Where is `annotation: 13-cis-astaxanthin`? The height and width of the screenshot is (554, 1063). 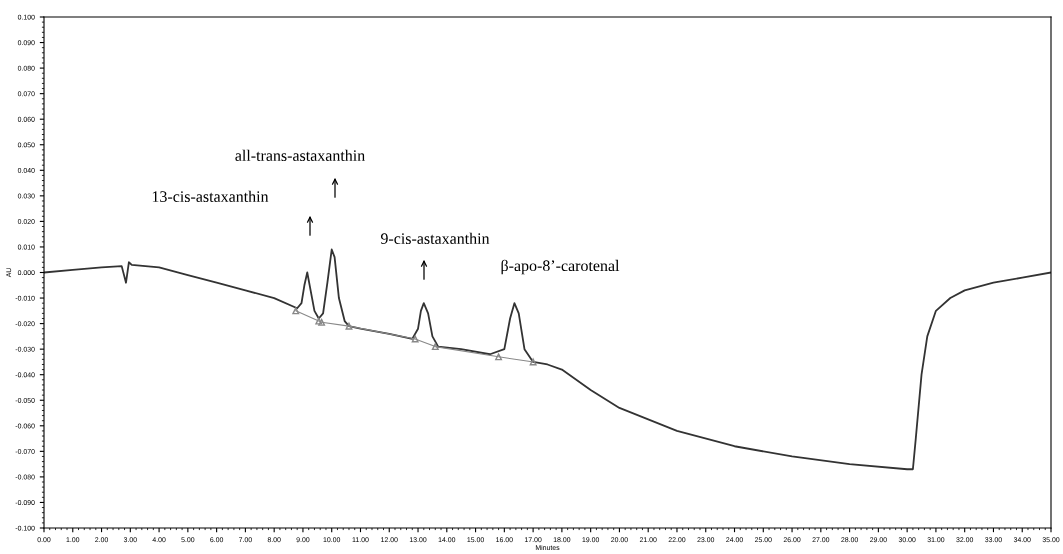 annotation: 13-cis-astaxanthin is located at coordinates (210, 196).